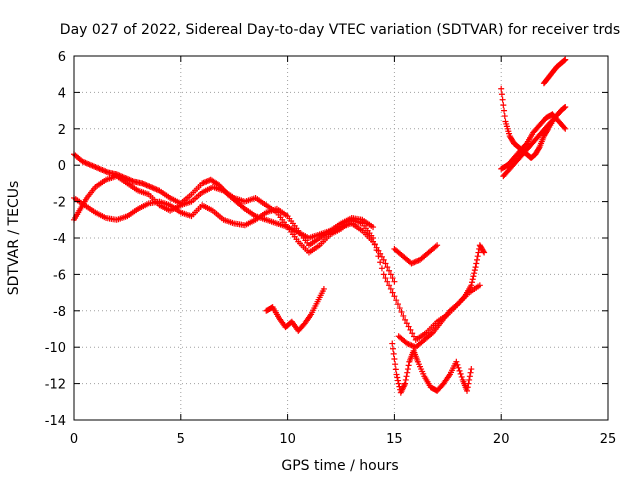 The image size is (640, 480). What do you see at coordinates (62, 93) in the screenshot?
I see `y-tick-label: 4` at bounding box center [62, 93].